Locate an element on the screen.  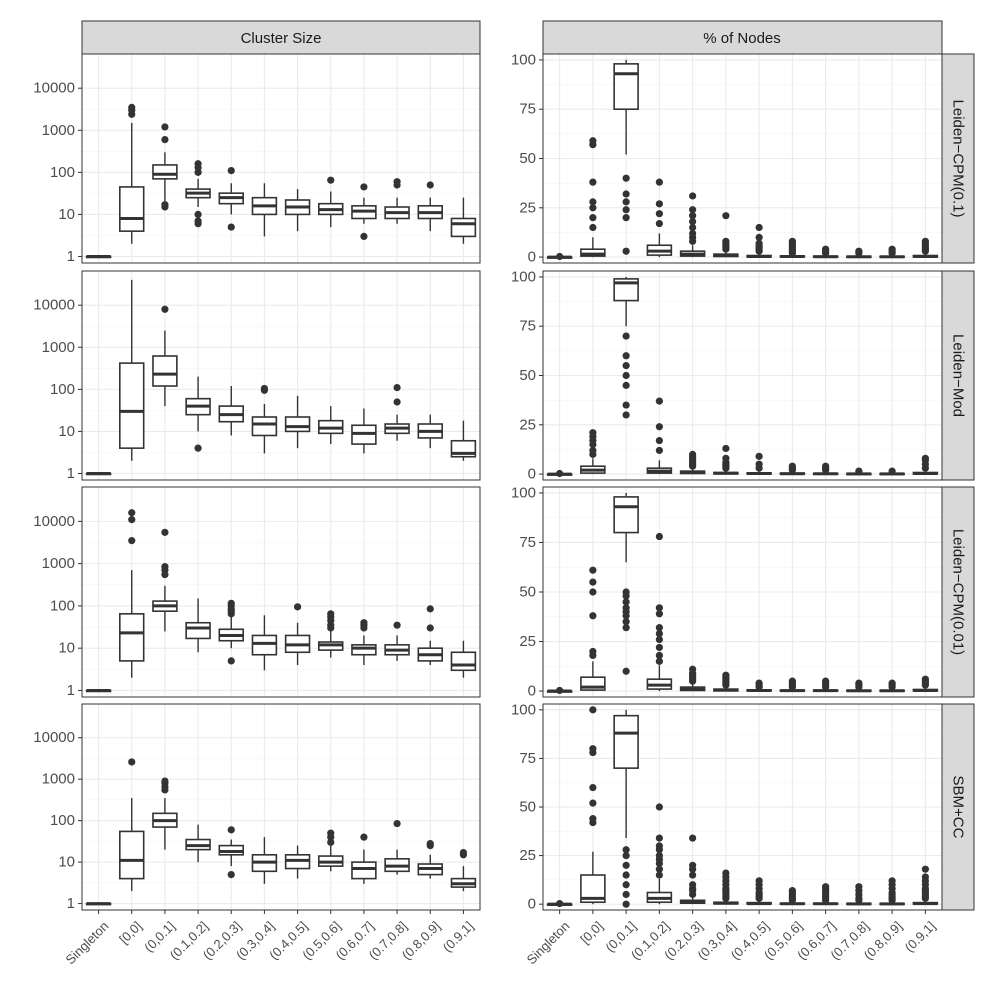
panel-sbm-cc-cluster-size: 1 10 100 1000 10000 is located at coordinates (257, 807).